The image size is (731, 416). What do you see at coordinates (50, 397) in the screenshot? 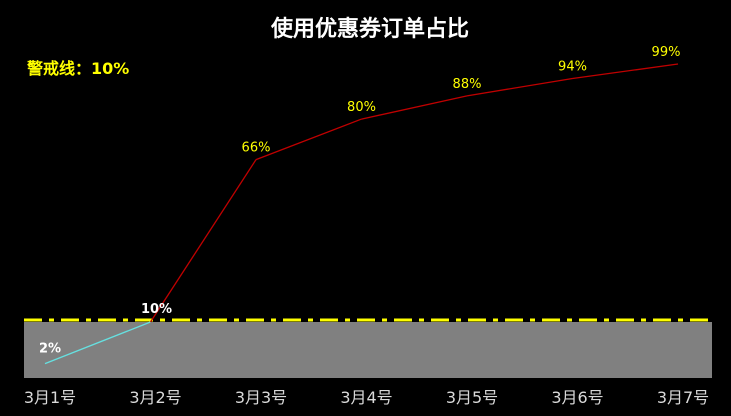
I see `x-tick-label-1: 3月1号` at bounding box center [50, 397].